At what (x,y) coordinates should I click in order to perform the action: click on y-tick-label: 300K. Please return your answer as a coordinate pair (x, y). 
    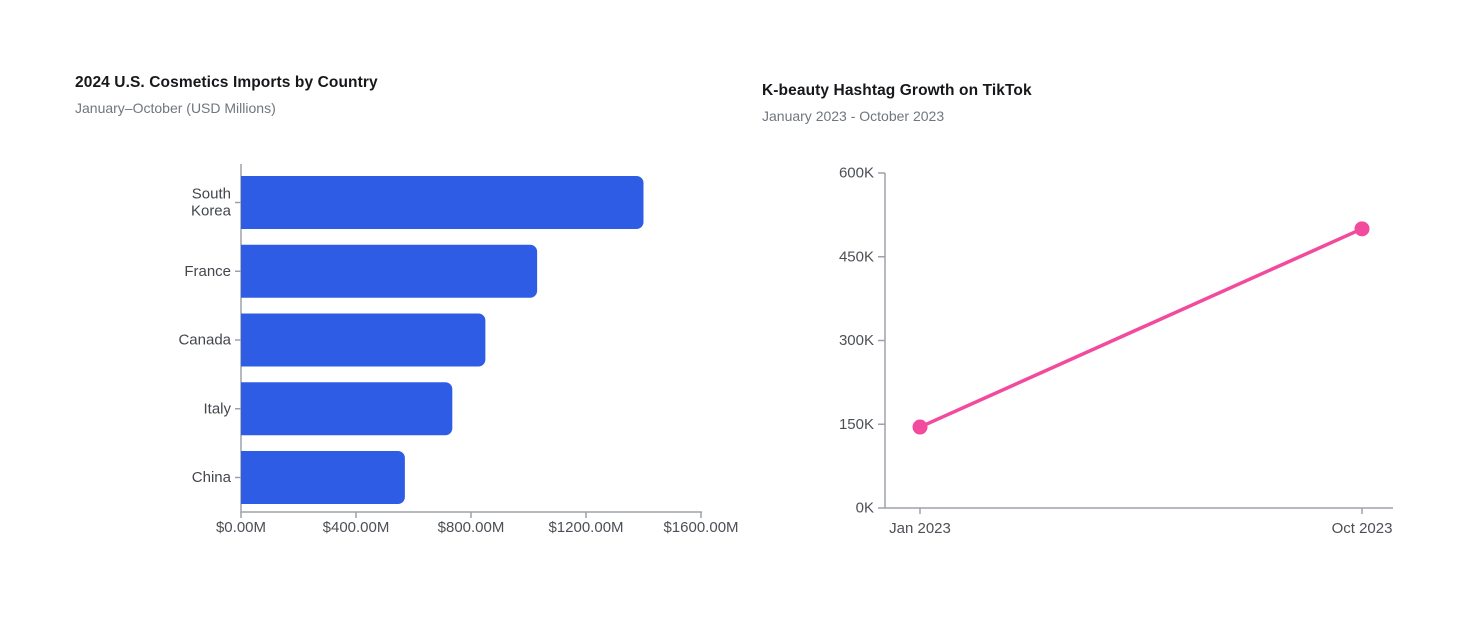
    Looking at the image, I should click on (856, 340).